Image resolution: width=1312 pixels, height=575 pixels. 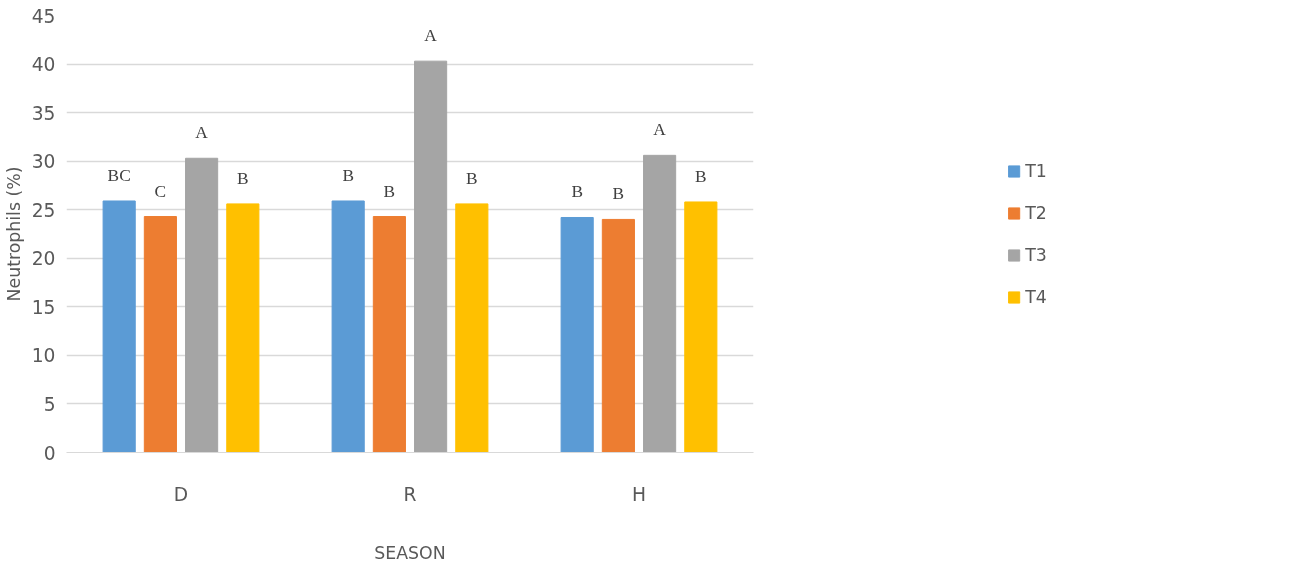 I want to click on y-tick-label: 35, so click(x=43, y=113).